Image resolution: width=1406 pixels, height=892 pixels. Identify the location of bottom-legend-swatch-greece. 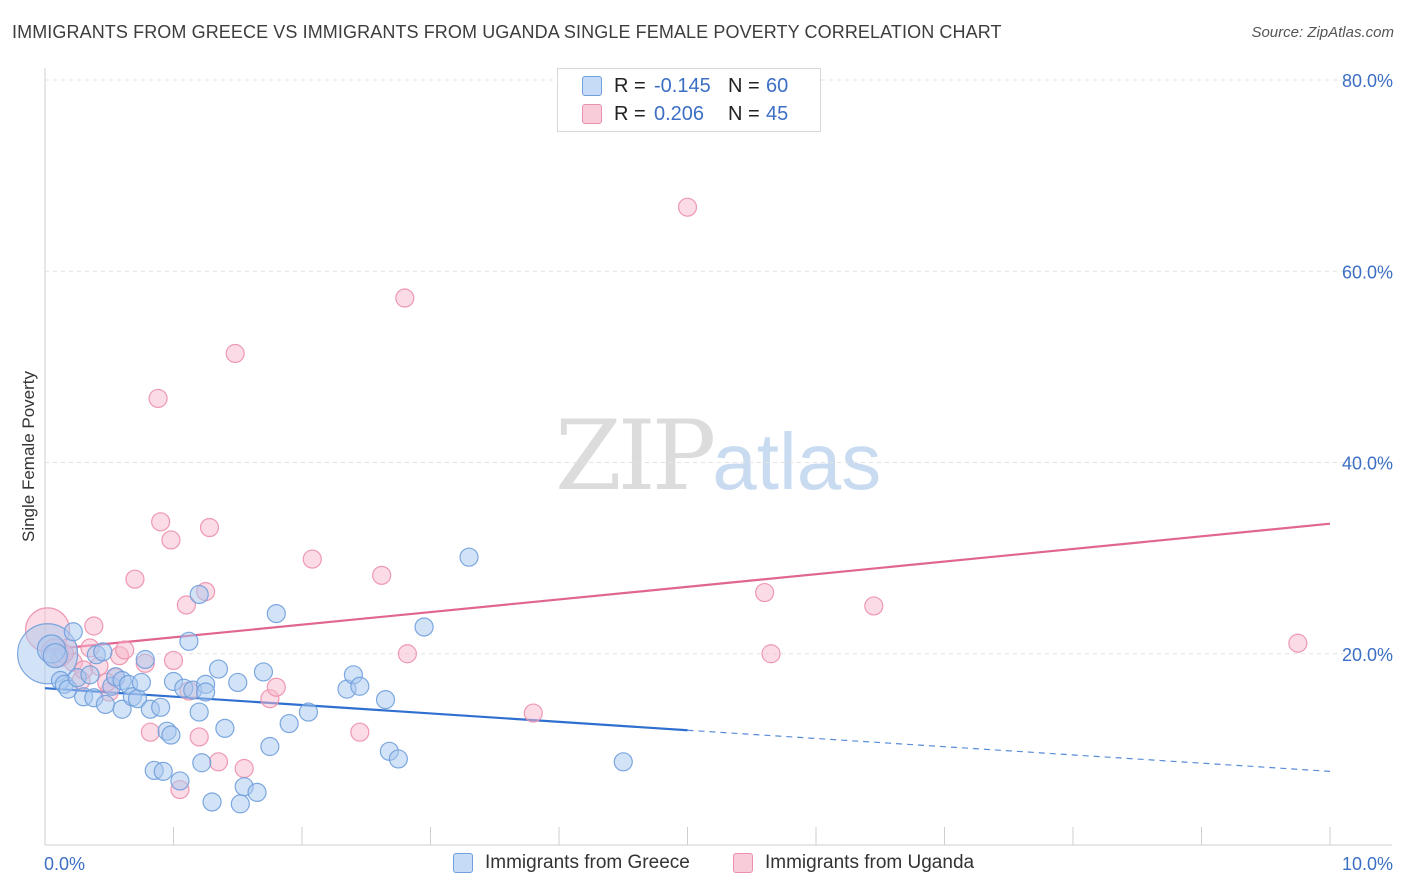
(463, 863).